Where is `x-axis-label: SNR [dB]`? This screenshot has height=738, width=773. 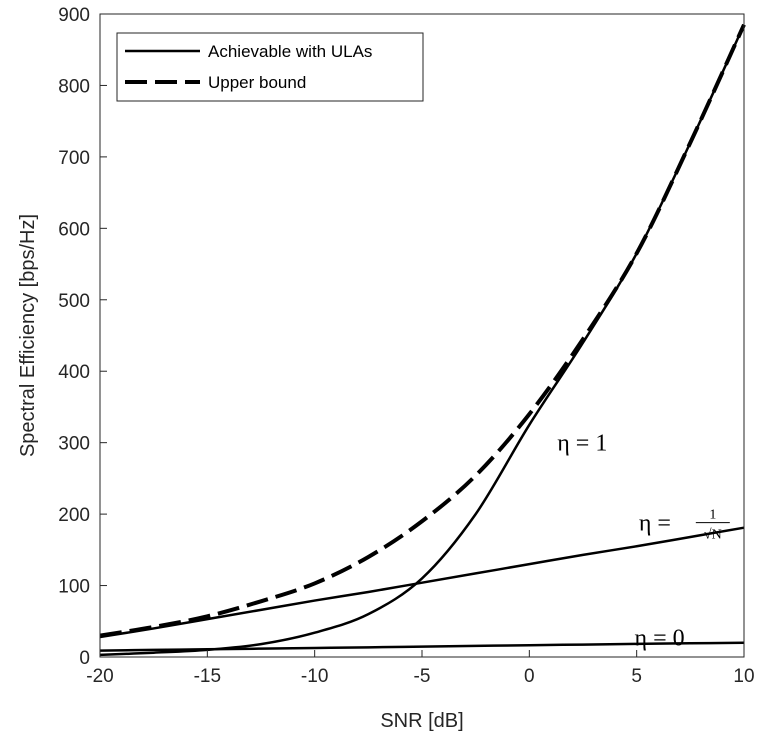 x-axis-label: SNR [dB] is located at coordinates (421, 721).